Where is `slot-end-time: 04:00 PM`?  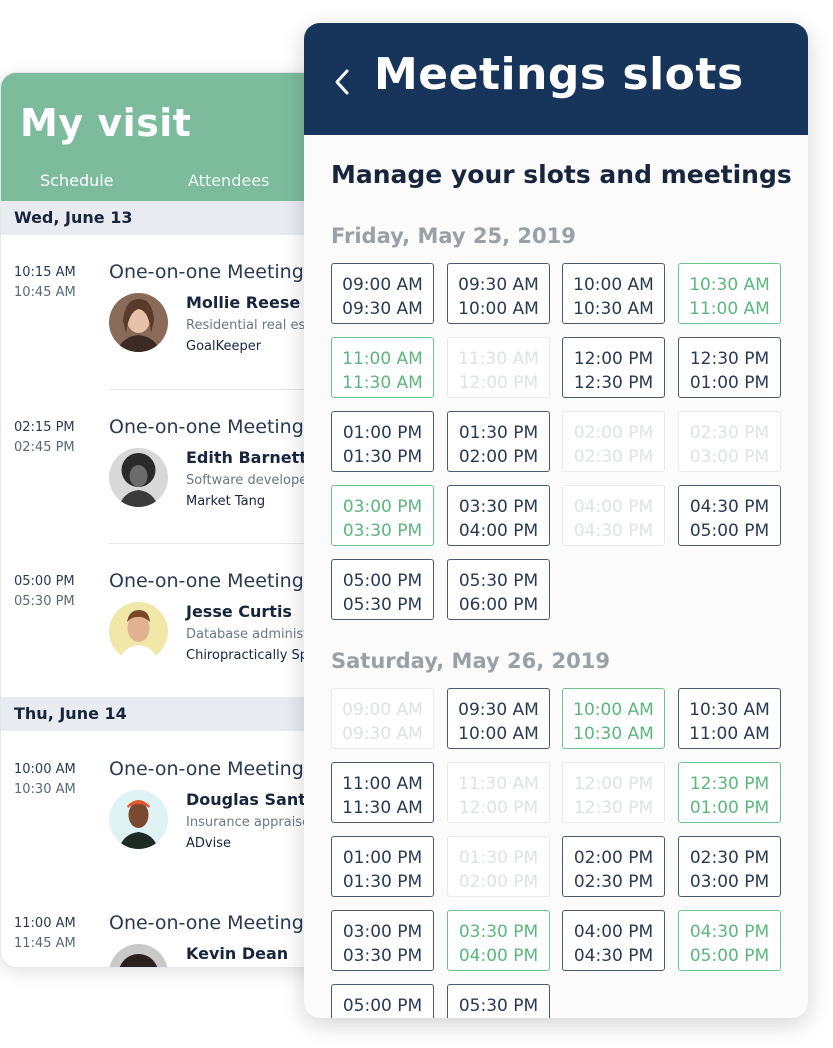 slot-end-time: 04:00 PM is located at coordinates (498, 956).